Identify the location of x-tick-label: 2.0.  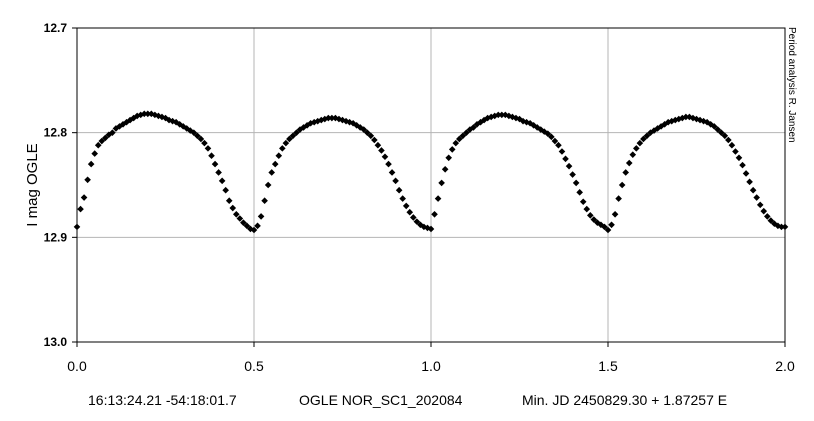
(785, 366).